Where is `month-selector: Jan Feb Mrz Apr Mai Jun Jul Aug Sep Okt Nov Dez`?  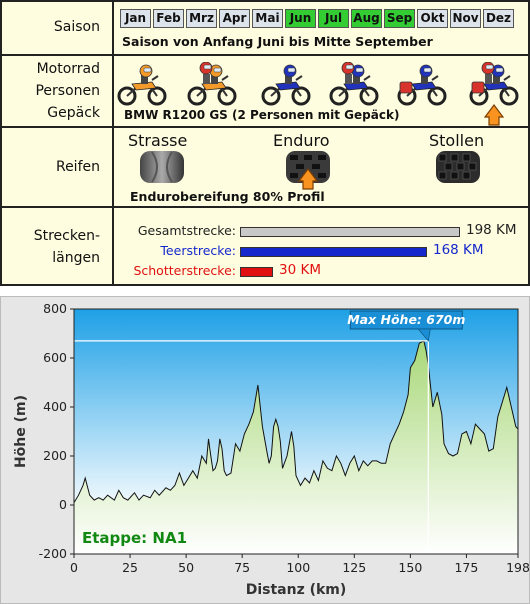
month-selector: Jan Feb Mrz Apr Mai Jun Jul Aug Sep Okt Nov Dez is located at coordinates (317, 18).